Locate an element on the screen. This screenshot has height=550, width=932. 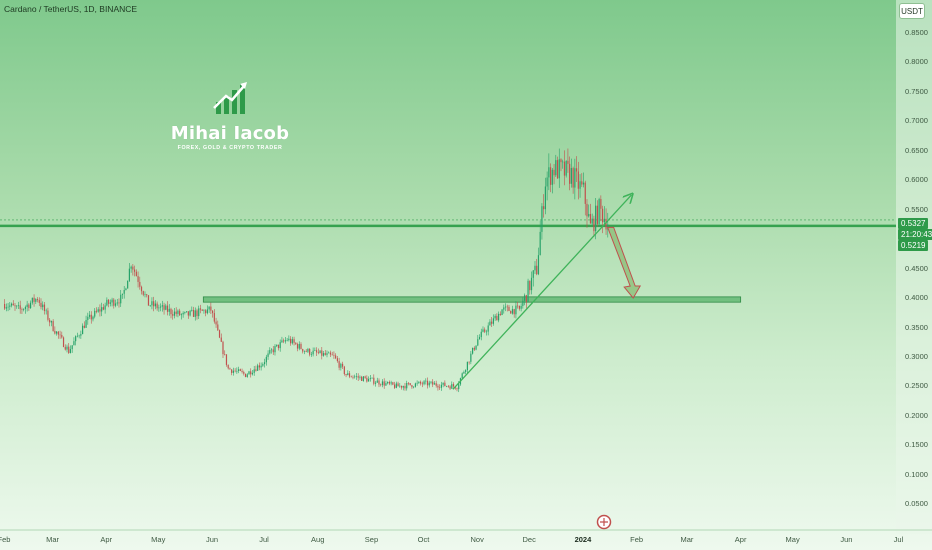
time-tick-label: Aug is located at coordinates (318, 539).